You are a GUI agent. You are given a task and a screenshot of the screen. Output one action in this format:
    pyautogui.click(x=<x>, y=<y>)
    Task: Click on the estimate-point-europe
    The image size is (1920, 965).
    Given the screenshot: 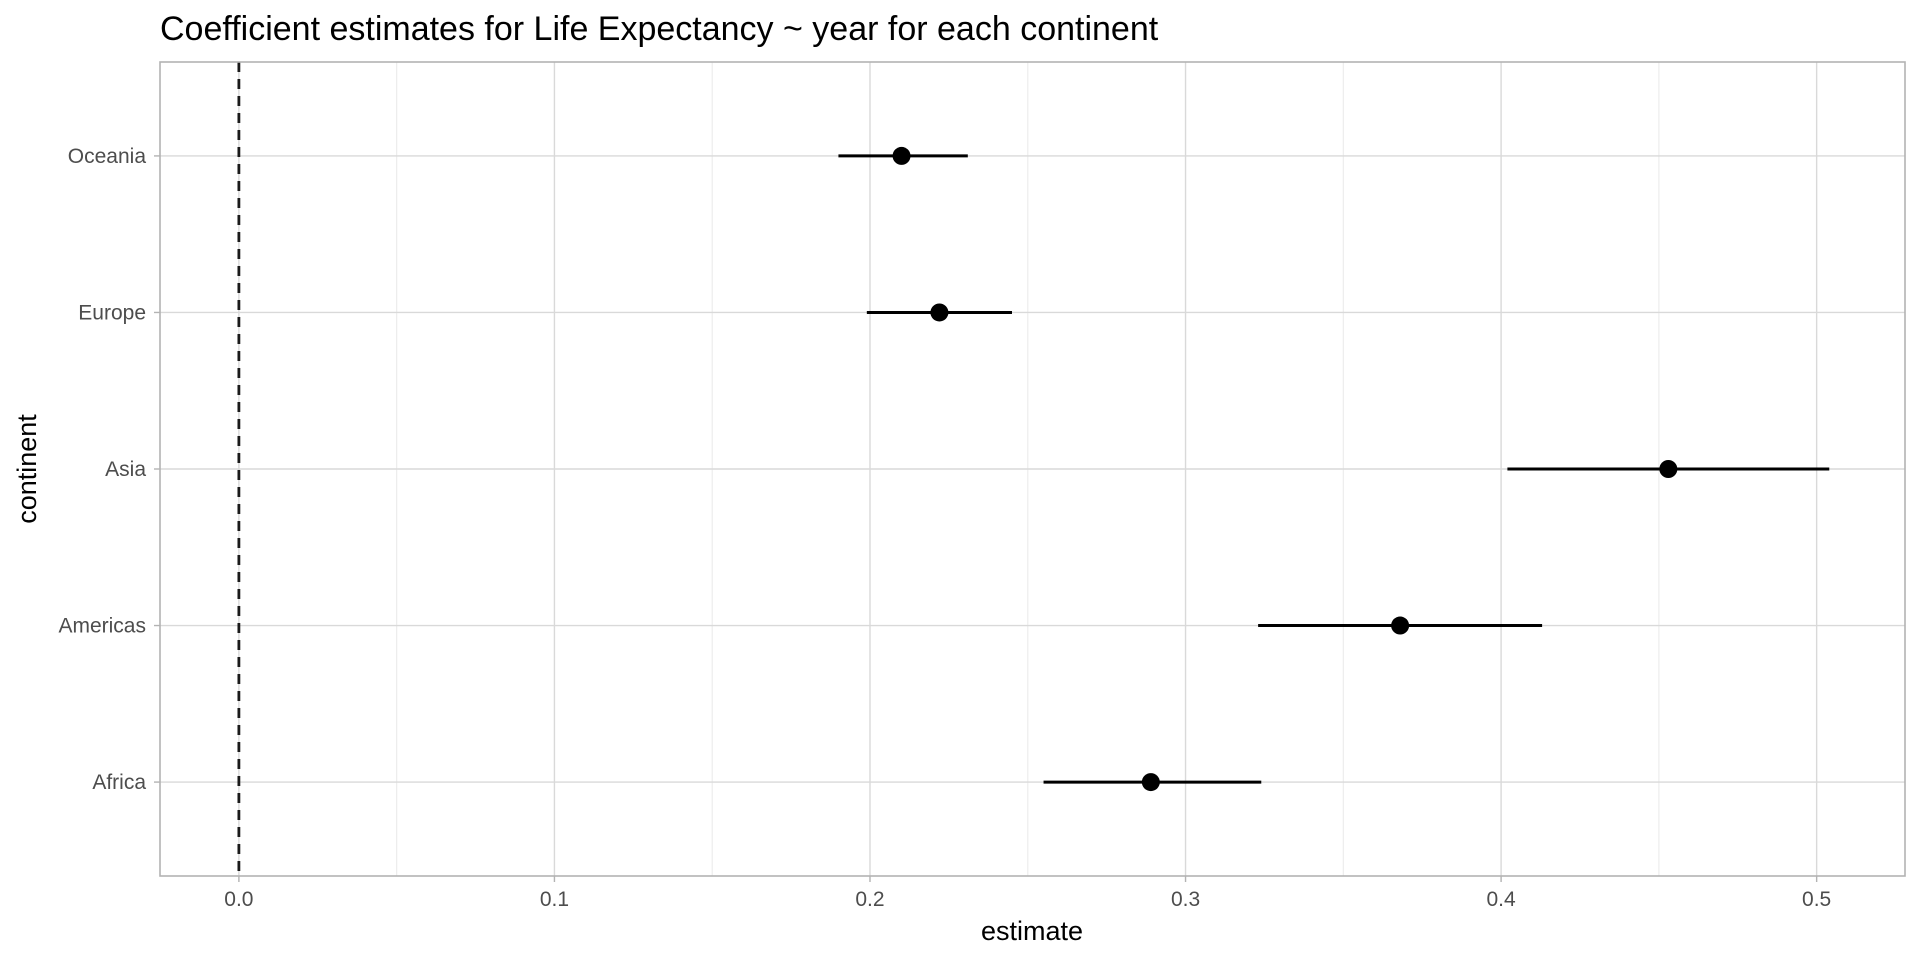 What is the action you would take?
    pyautogui.click(x=939, y=312)
    